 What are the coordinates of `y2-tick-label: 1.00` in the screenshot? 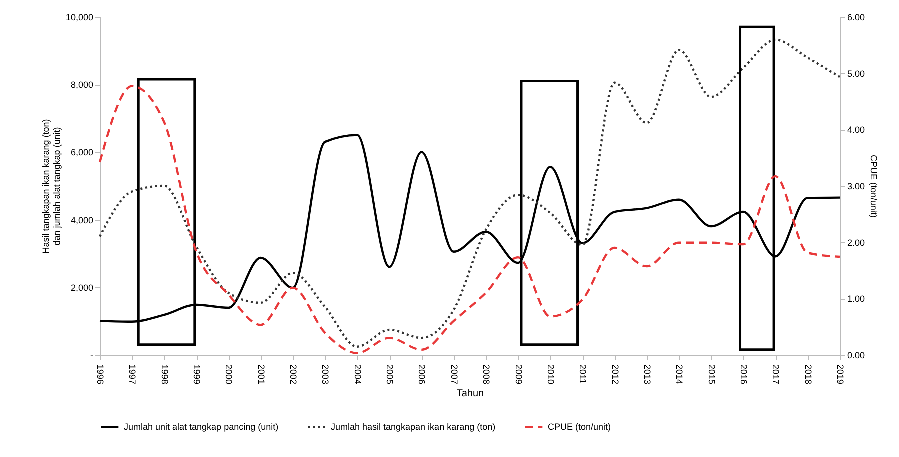 It's located at (857, 299).